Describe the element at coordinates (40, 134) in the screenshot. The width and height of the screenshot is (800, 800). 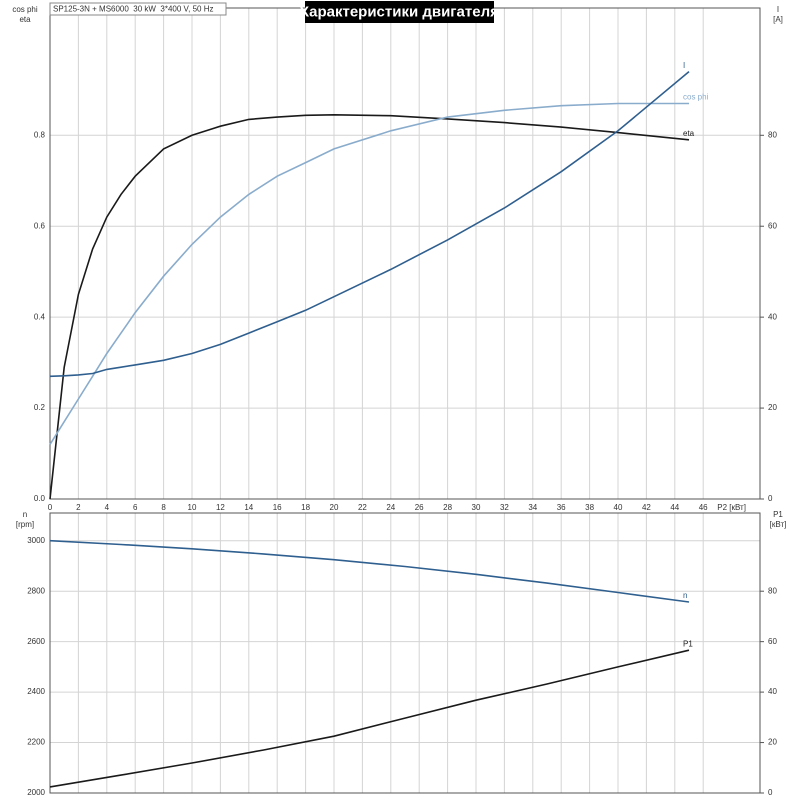
I see `y-tick-label: 0.8` at that location.